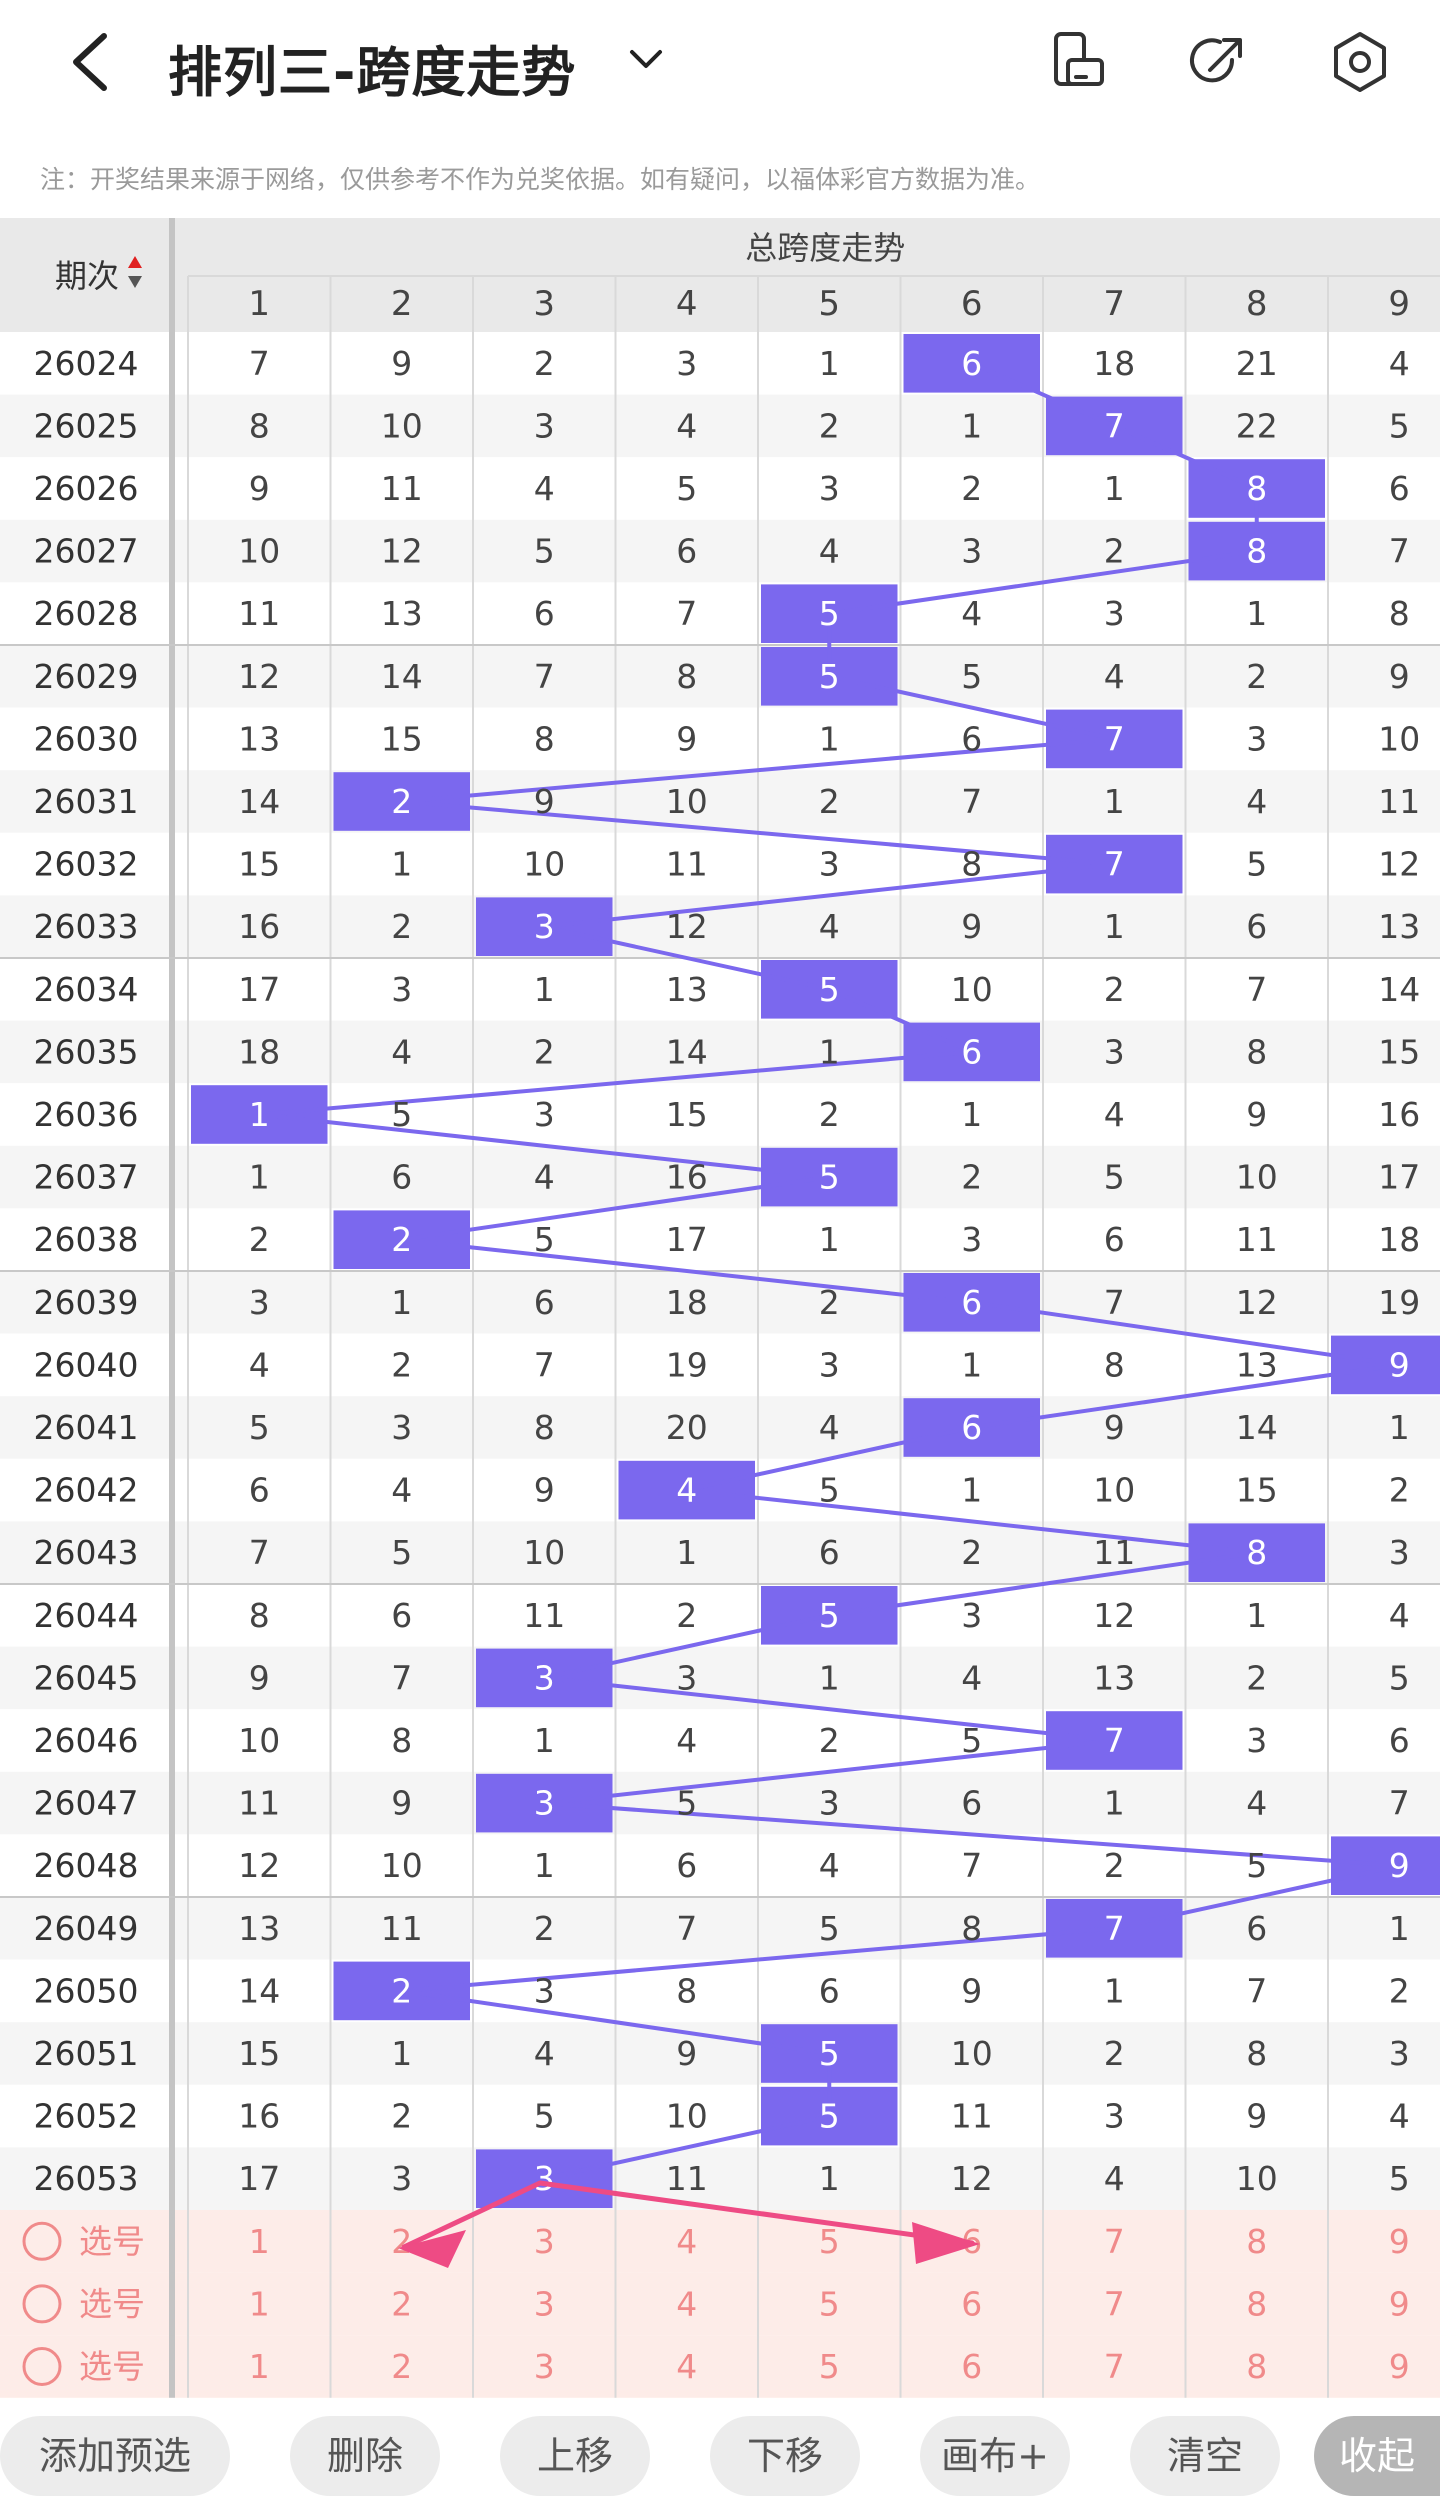 Image resolution: width=1440 pixels, height=2496 pixels. Describe the element at coordinates (1078, 62) in the screenshot. I see `rotate-screen-icon` at that location.